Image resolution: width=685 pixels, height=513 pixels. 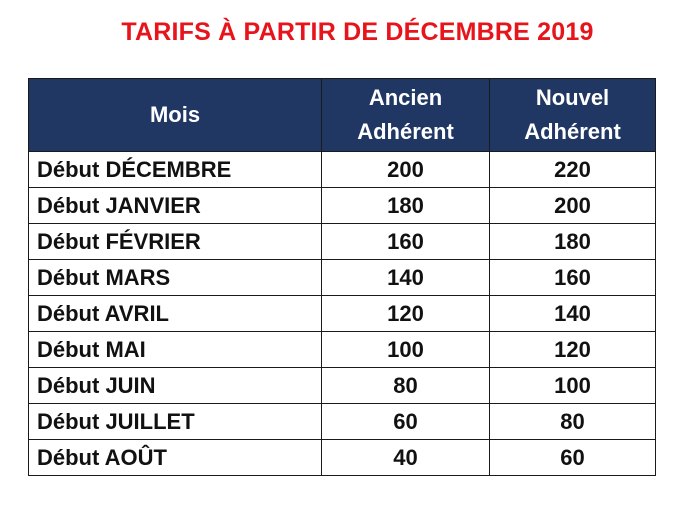 I want to click on nouvel-price-cell: 160, so click(x=572, y=277).